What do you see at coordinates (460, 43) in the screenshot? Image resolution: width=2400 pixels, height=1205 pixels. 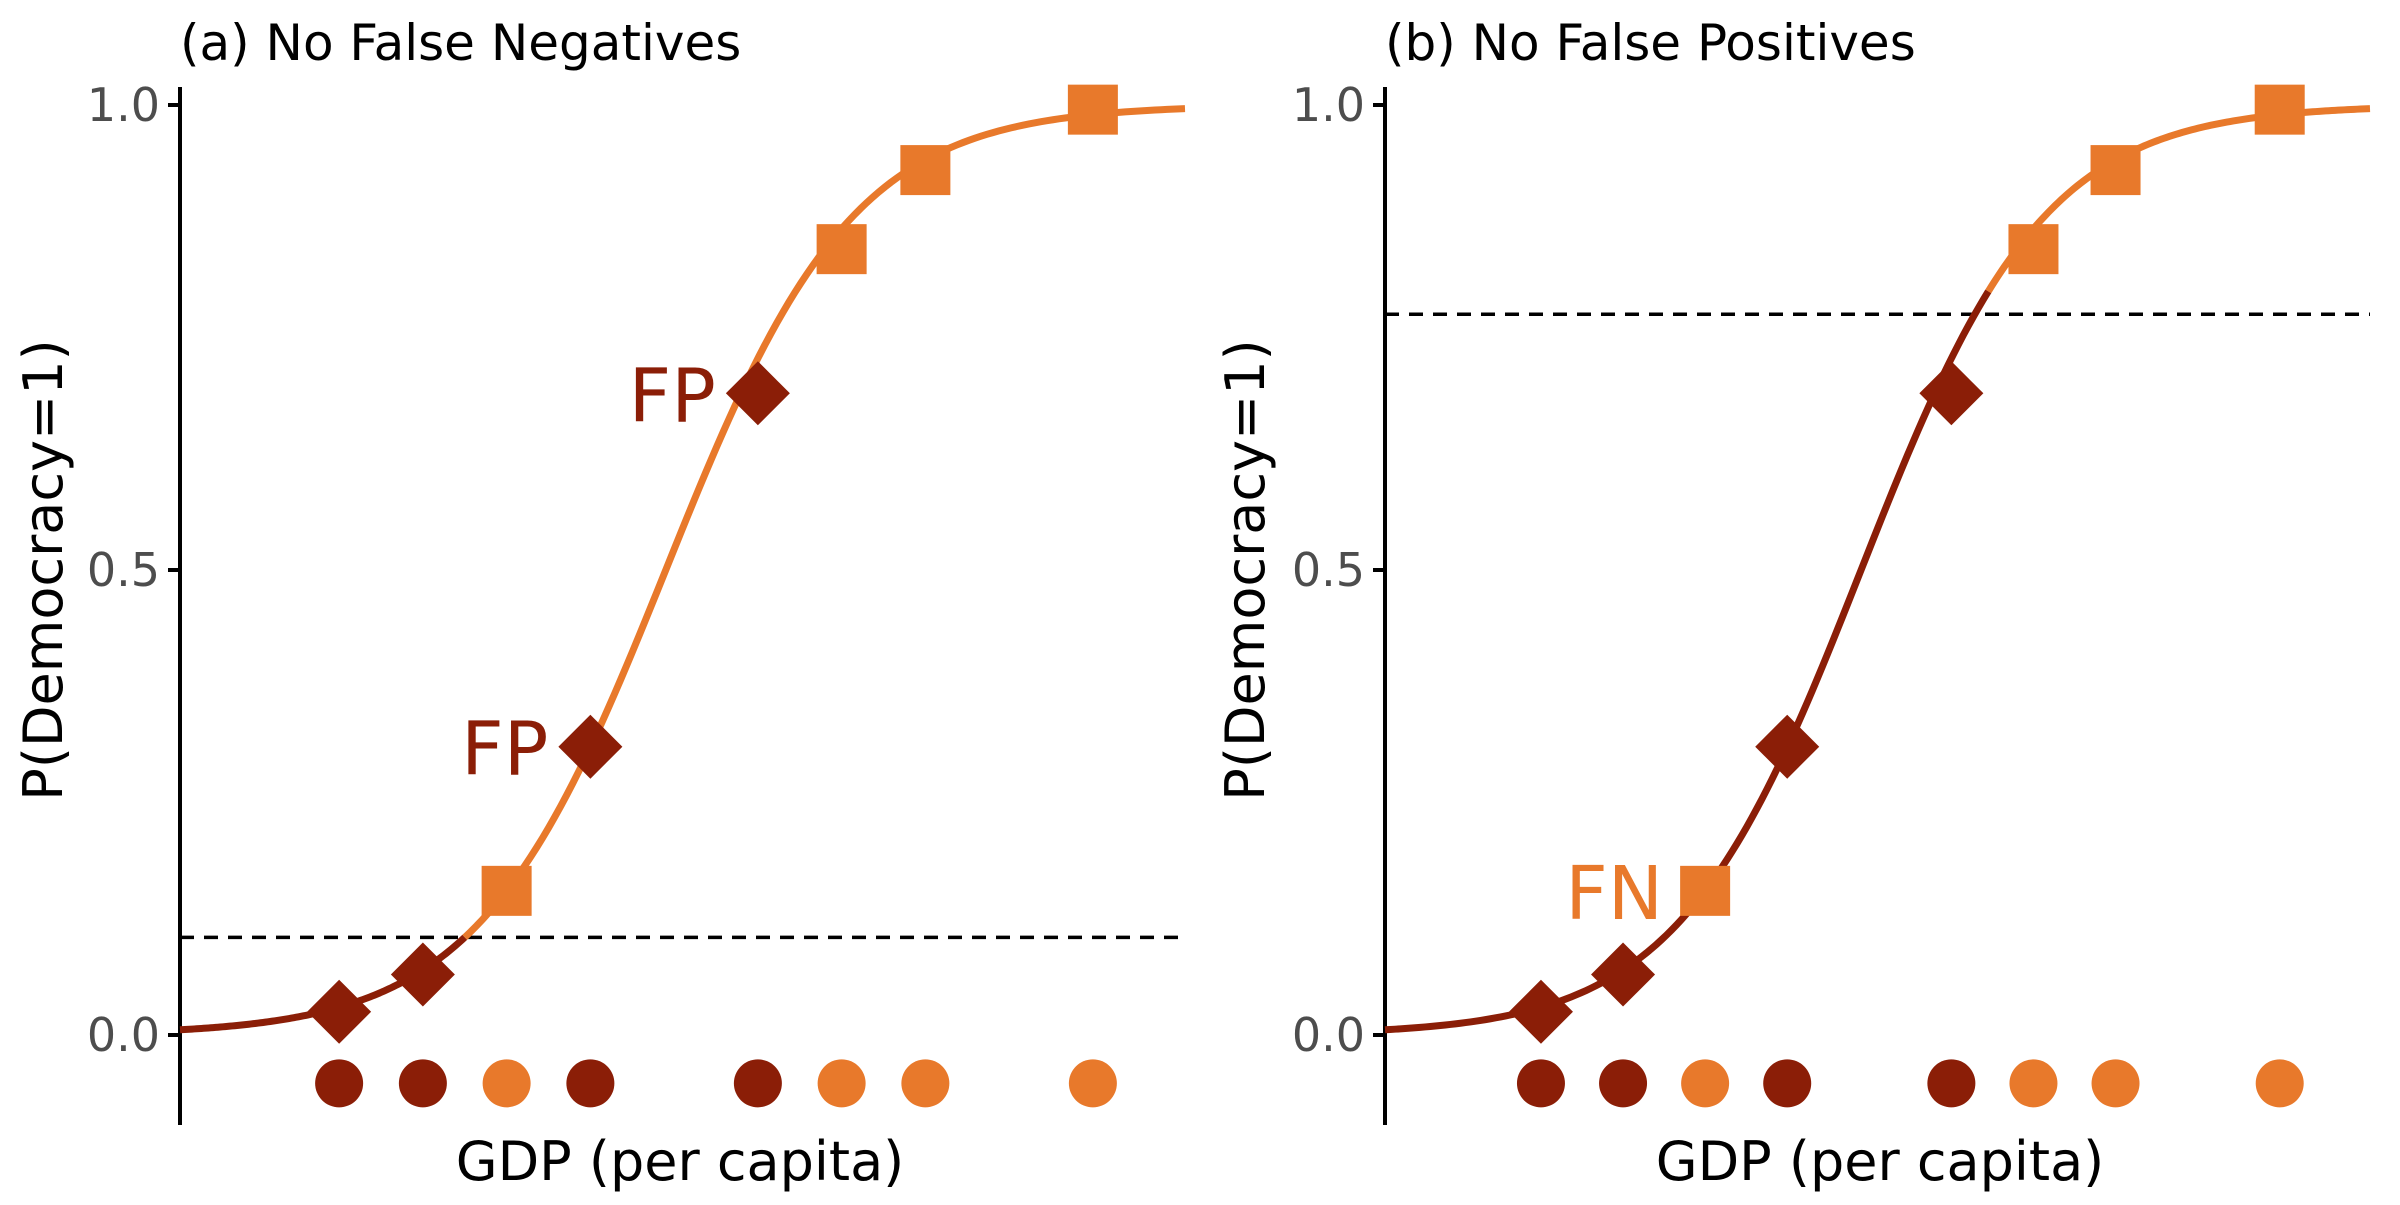 I see `panel-title: (a) No False Negatives` at bounding box center [460, 43].